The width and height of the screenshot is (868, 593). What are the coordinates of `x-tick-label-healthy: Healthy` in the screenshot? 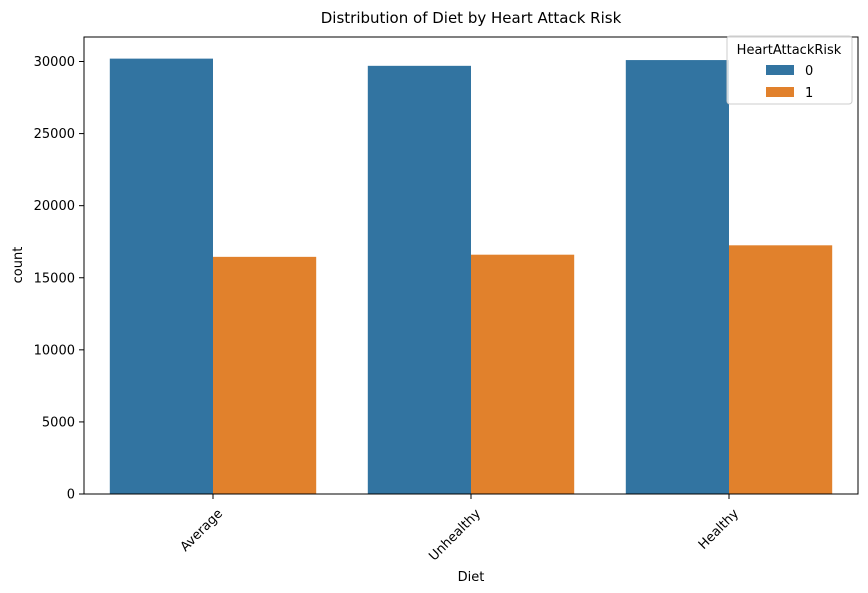 It's located at (719, 529).